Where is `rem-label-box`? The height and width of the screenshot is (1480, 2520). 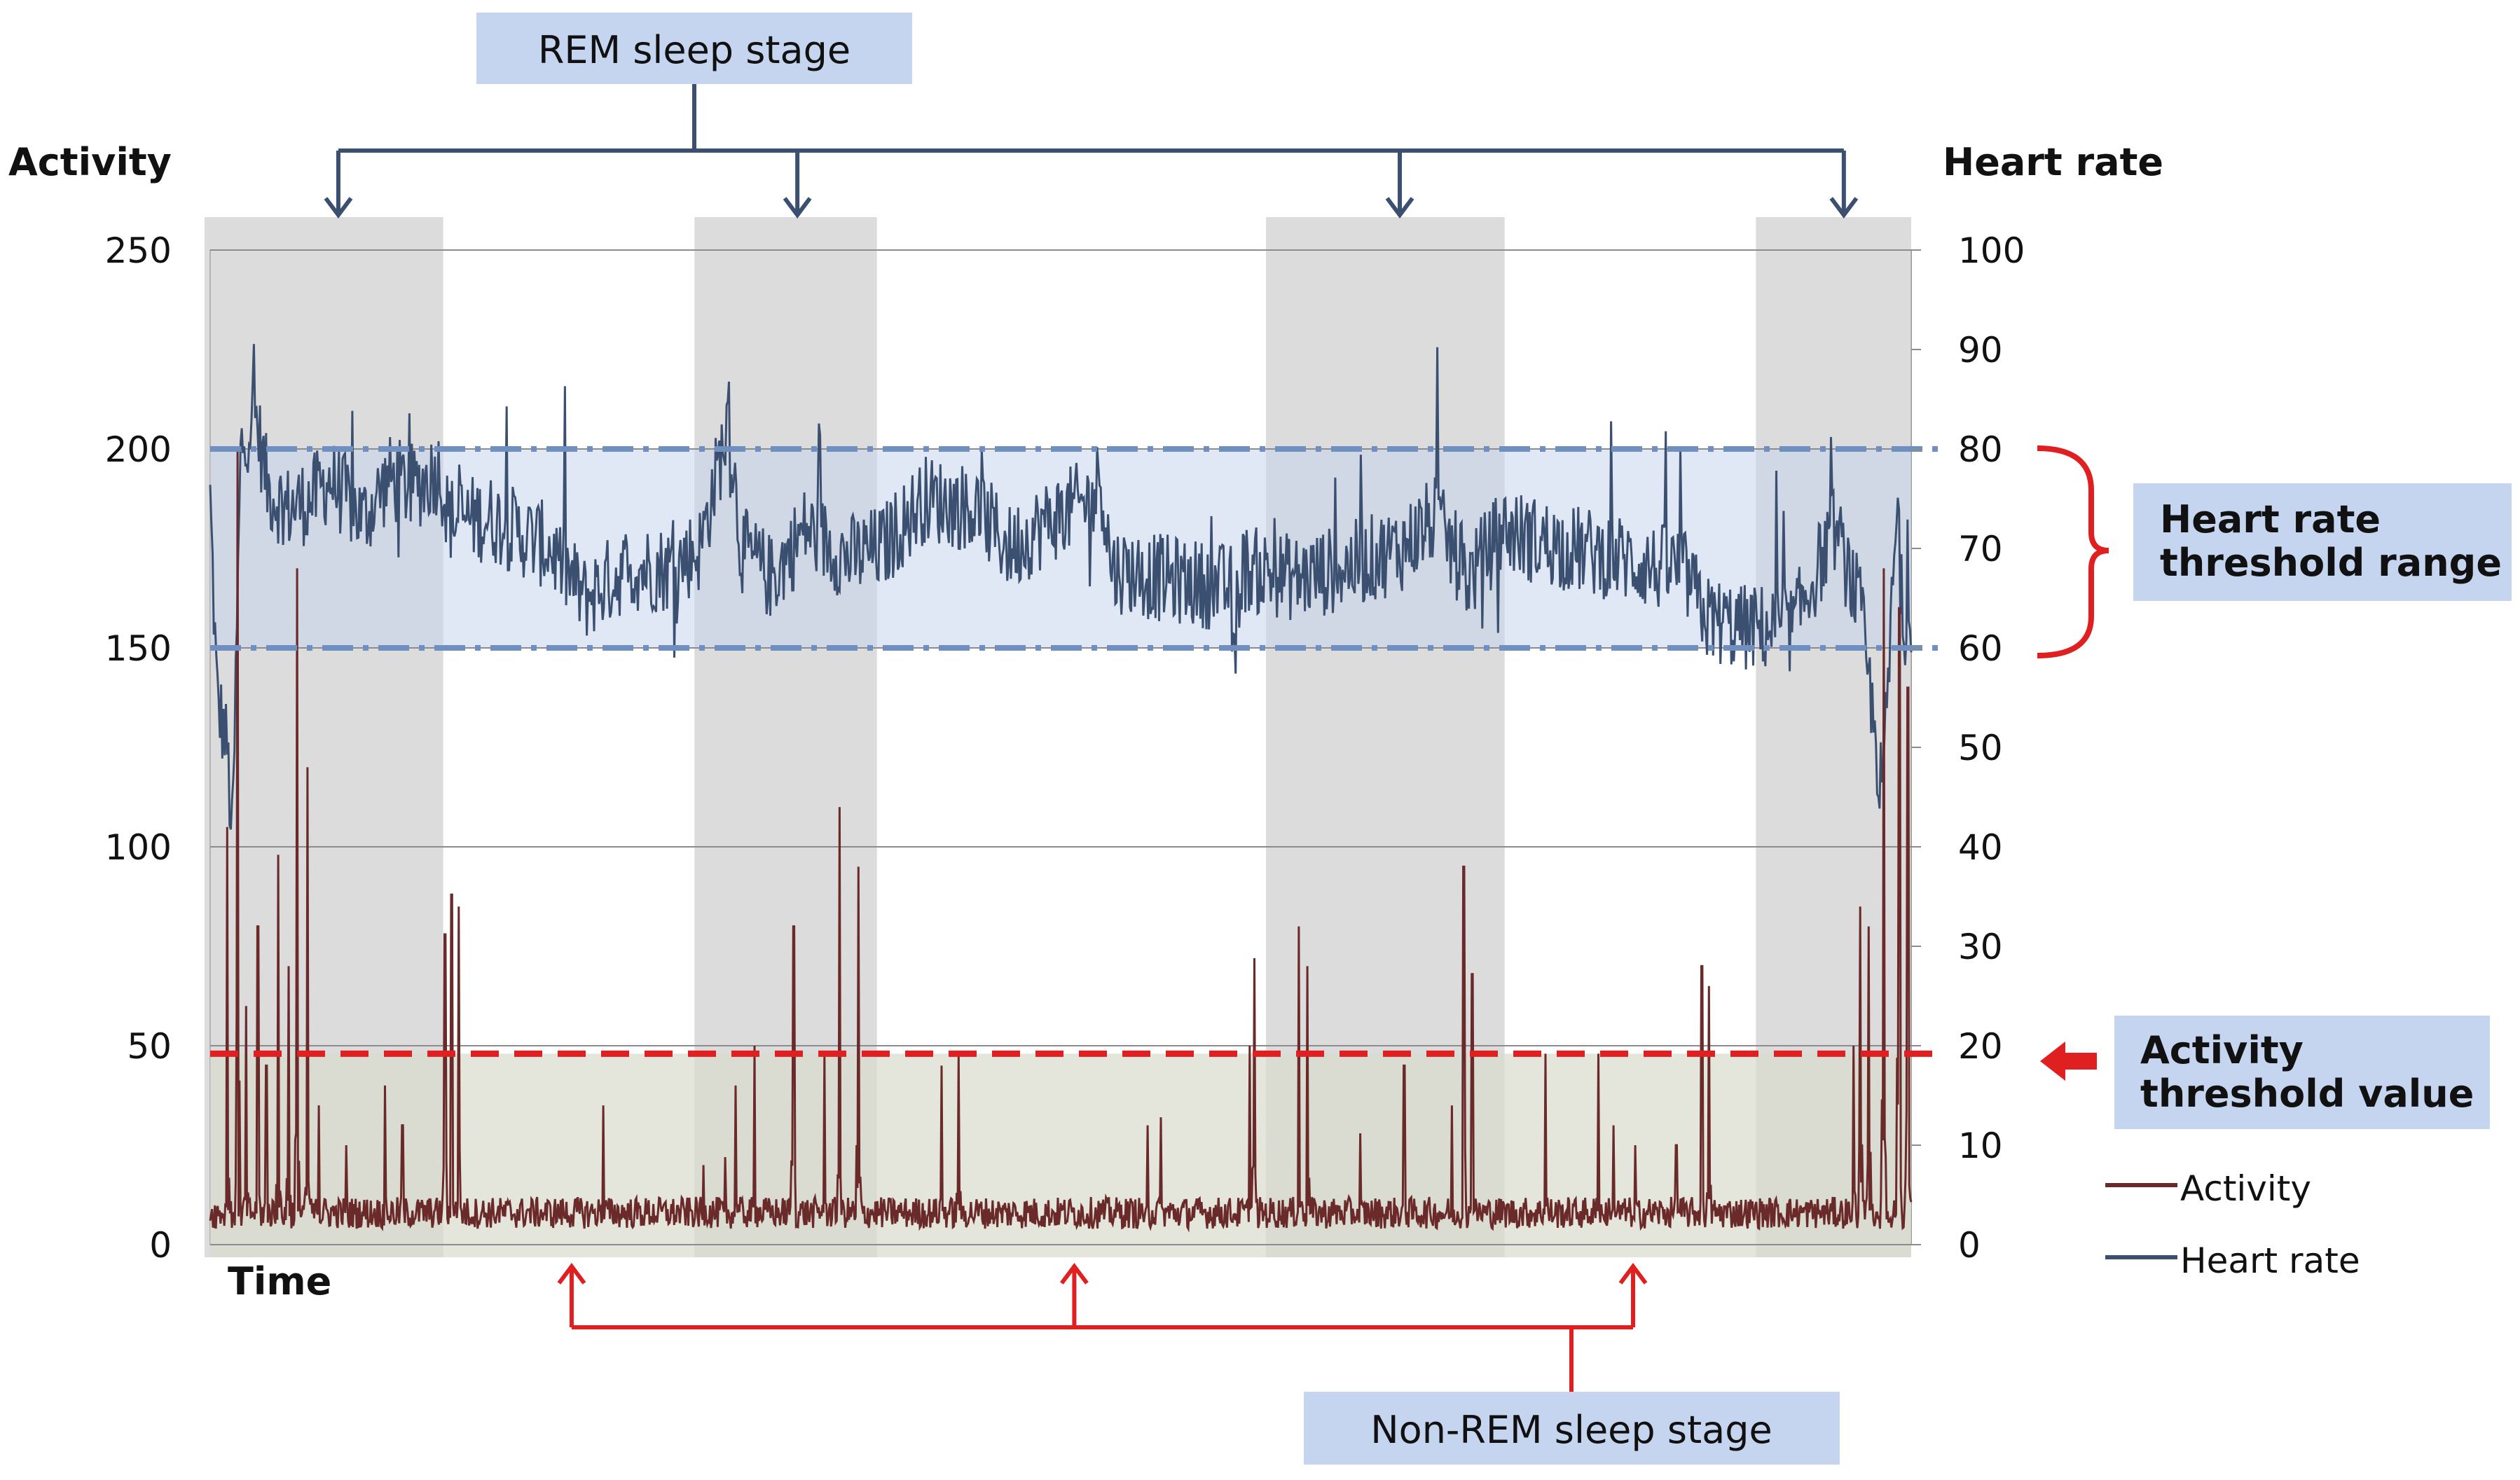 rem-label-box is located at coordinates (694, 48).